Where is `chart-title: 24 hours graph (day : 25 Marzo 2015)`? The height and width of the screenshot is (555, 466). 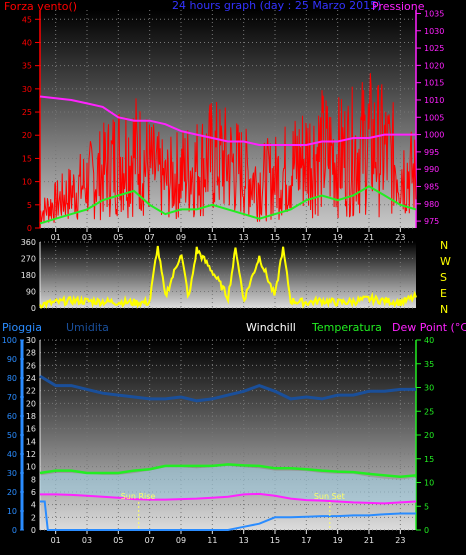
chart-title: 24 hours graph (day : 25 Marzo 2015) is located at coordinates (276, 6).